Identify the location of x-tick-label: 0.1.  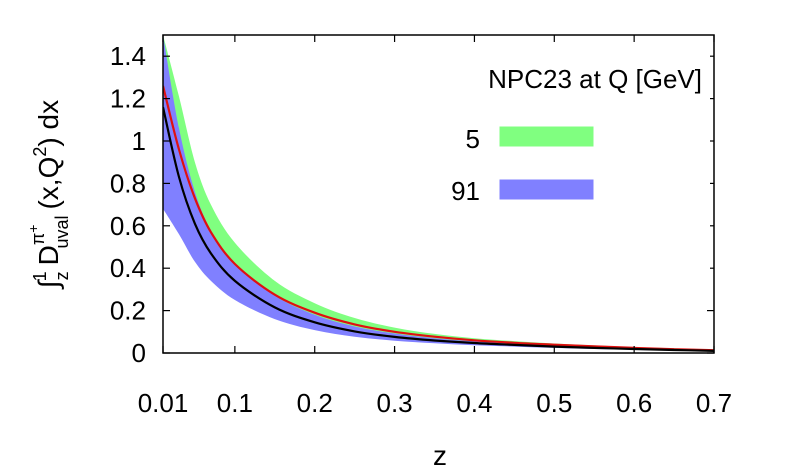
(235, 403).